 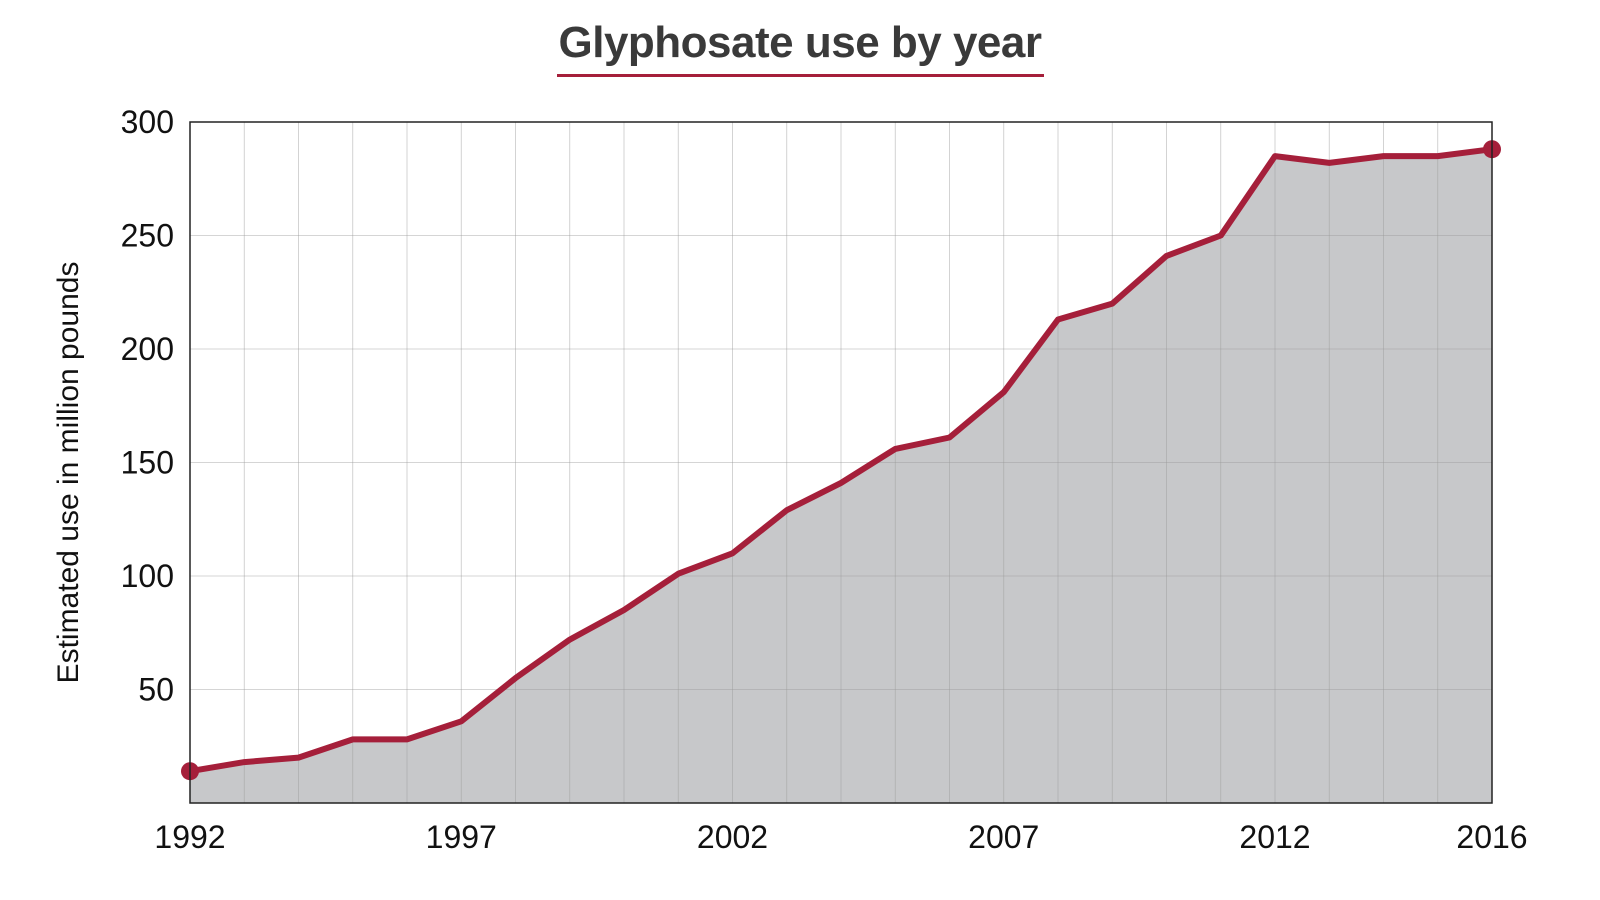 What do you see at coordinates (1274, 837) in the screenshot?
I see `x-tick-label: 2012` at bounding box center [1274, 837].